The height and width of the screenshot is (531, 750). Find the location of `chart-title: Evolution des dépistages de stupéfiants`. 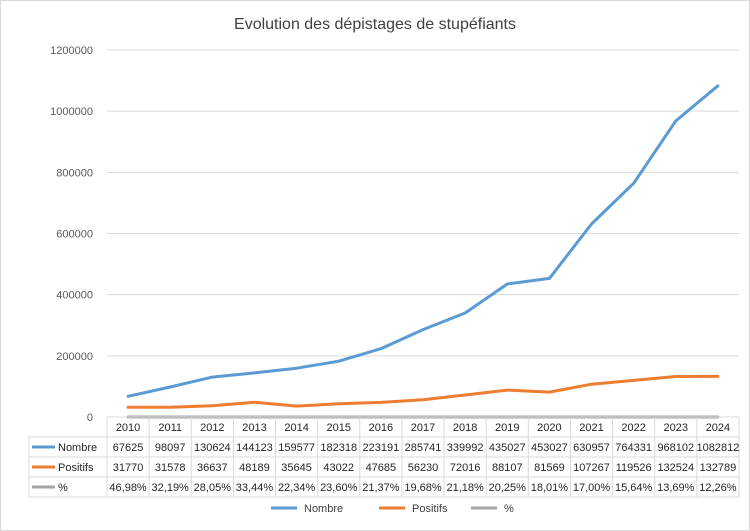

chart-title: Evolution des dépistages de stupéfiants is located at coordinates (375, 24).